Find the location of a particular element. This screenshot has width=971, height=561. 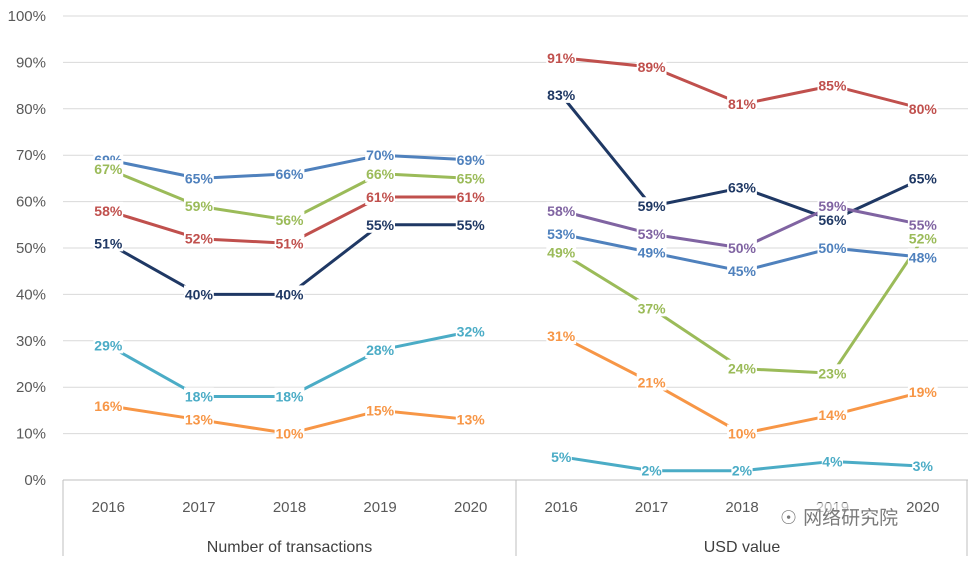

series-line is located at coordinates (742, 306).